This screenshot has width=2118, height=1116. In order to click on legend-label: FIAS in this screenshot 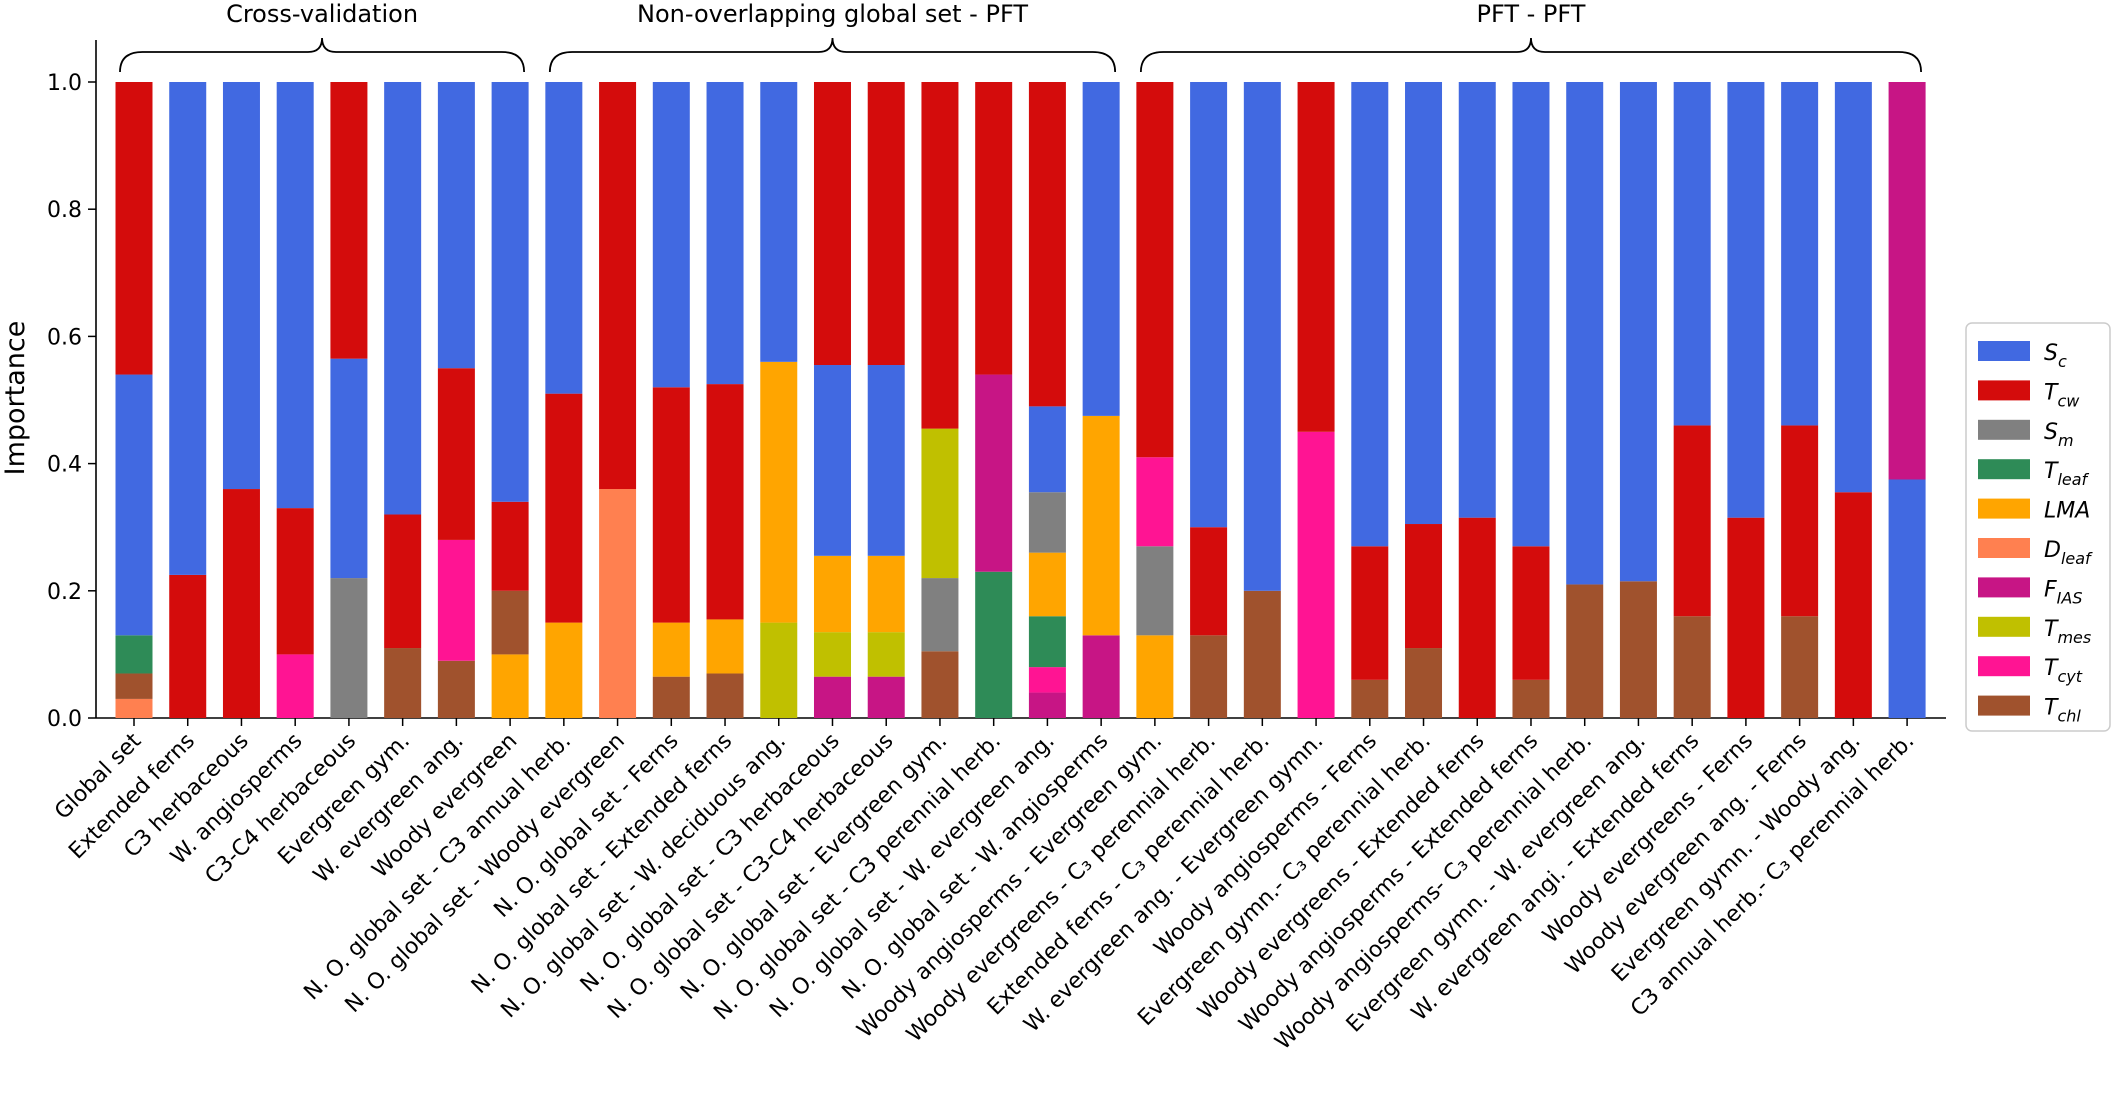, I will do `click(2063, 592)`.